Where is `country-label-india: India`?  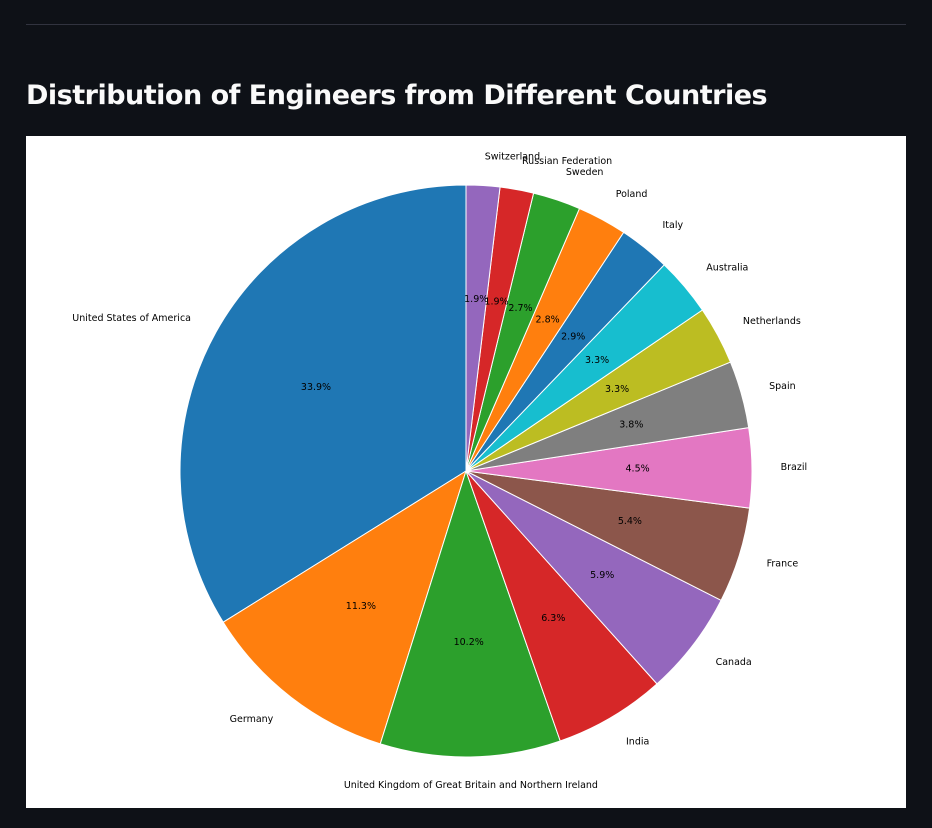 country-label-india: India is located at coordinates (637, 741).